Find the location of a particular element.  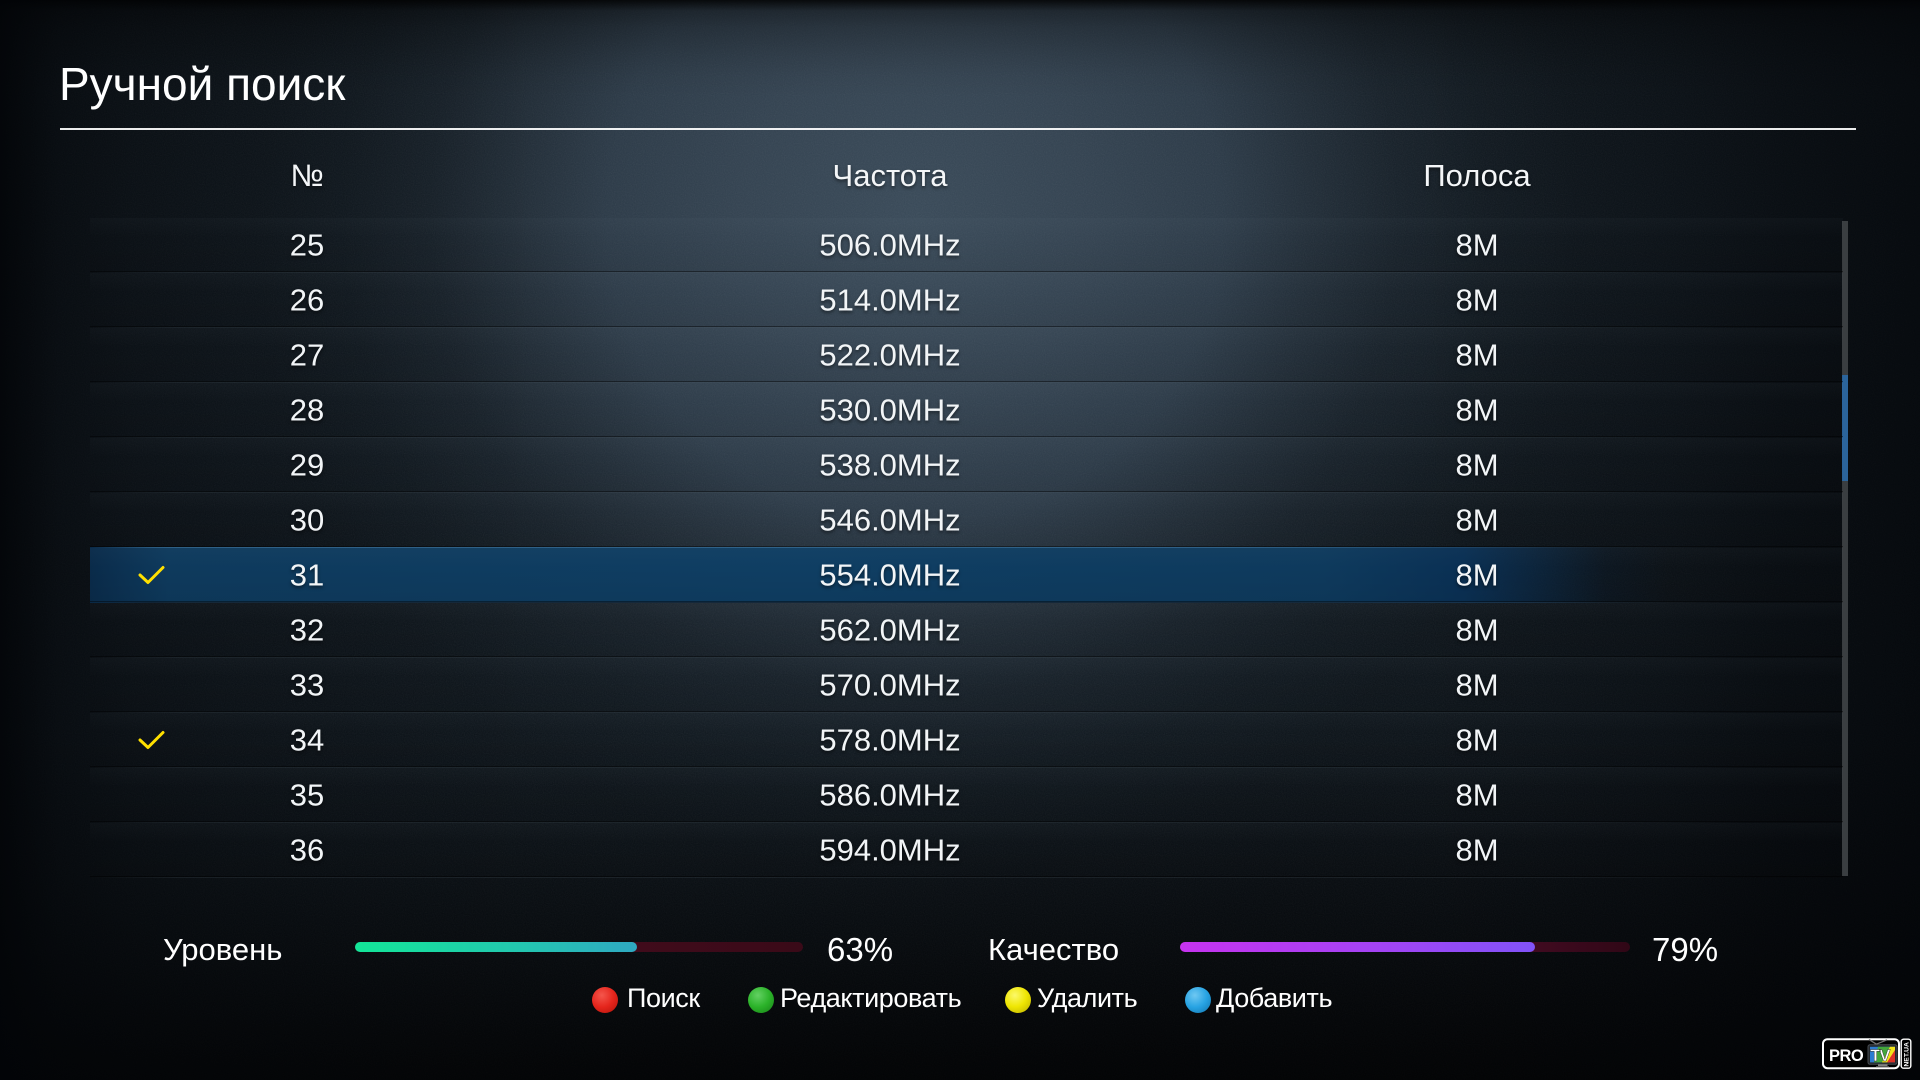

svg-text: TV is located at coordinates (1880, 1055).